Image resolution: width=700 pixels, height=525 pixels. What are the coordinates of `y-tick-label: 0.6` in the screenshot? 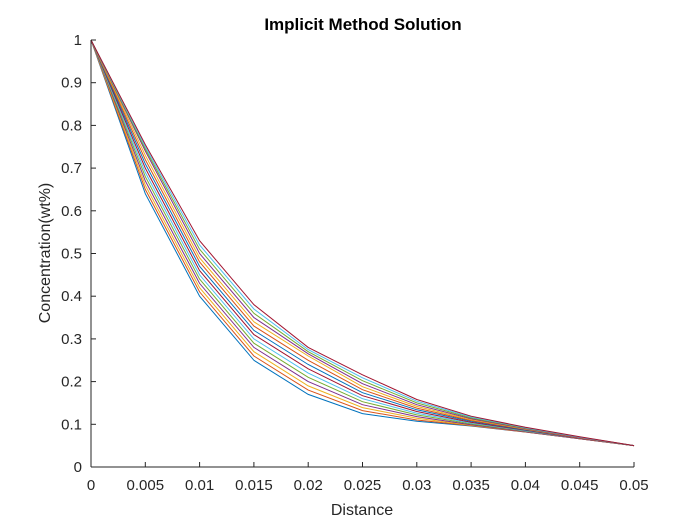 It's located at (71, 211).